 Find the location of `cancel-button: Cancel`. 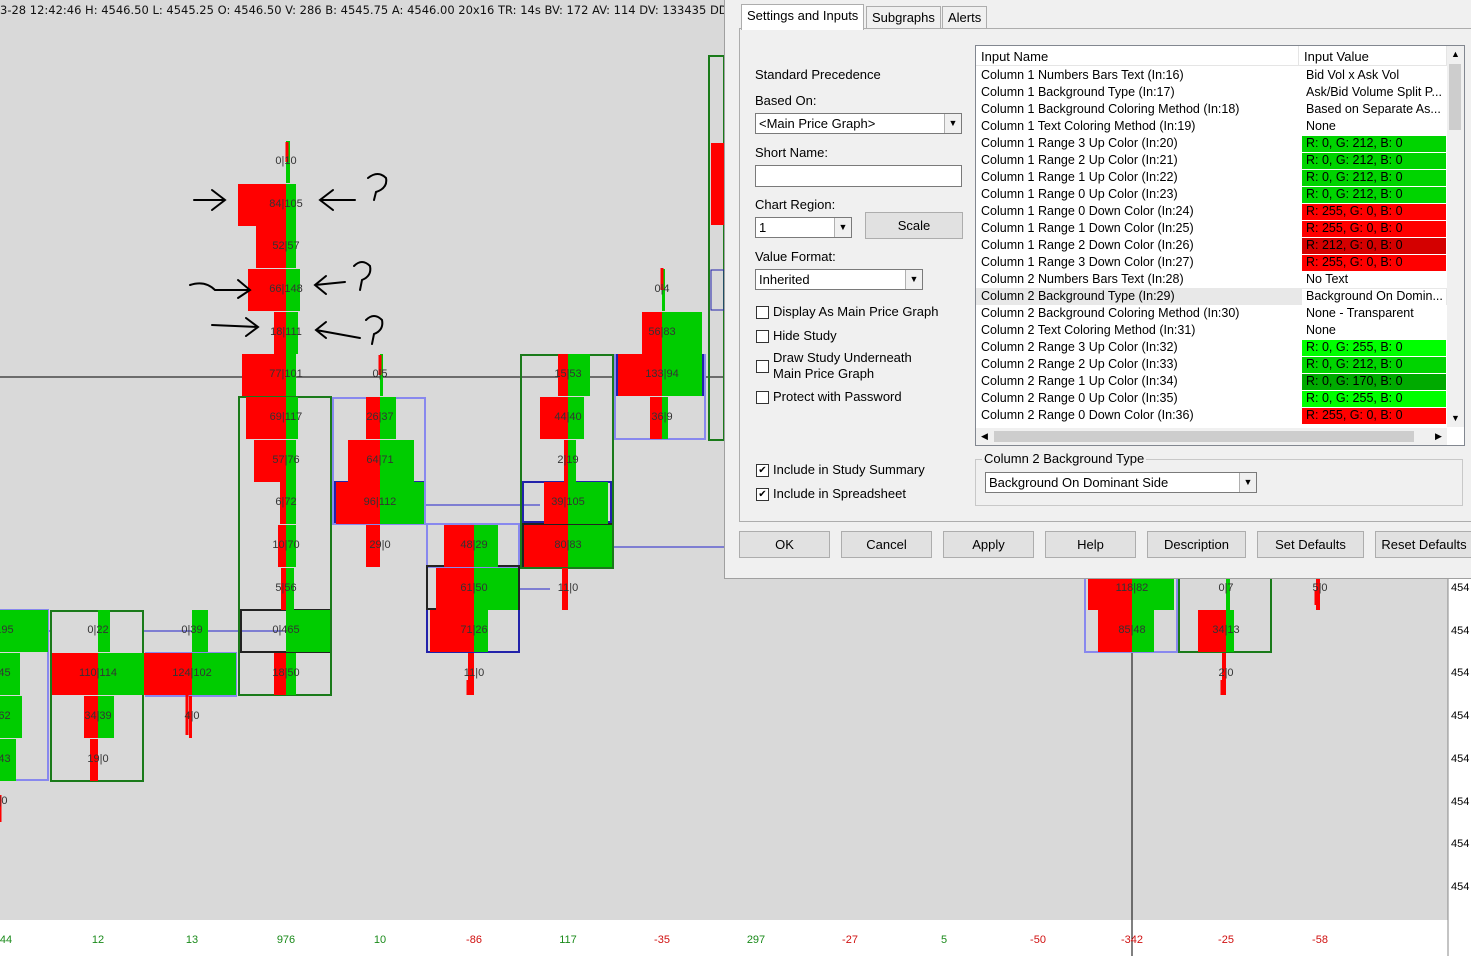

cancel-button: Cancel is located at coordinates (886, 544).